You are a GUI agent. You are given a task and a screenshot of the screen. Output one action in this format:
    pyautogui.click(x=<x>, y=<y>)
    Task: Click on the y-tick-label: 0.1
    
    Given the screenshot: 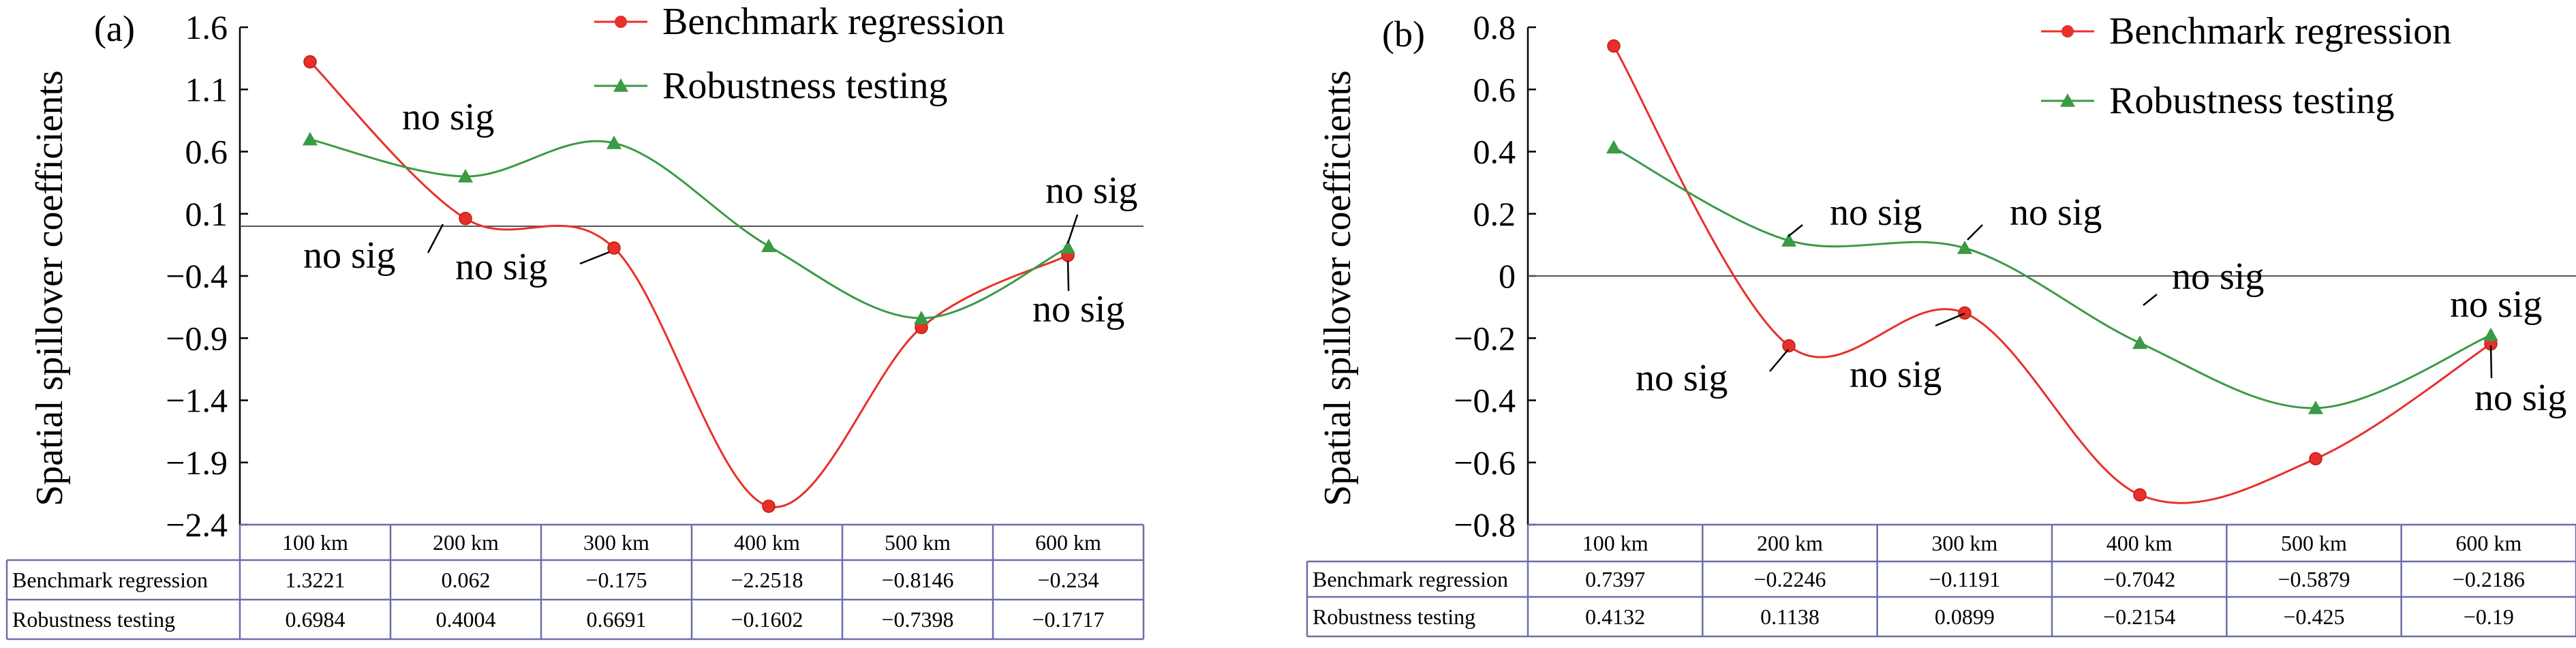 What is the action you would take?
    pyautogui.click(x=207, y=214)
    